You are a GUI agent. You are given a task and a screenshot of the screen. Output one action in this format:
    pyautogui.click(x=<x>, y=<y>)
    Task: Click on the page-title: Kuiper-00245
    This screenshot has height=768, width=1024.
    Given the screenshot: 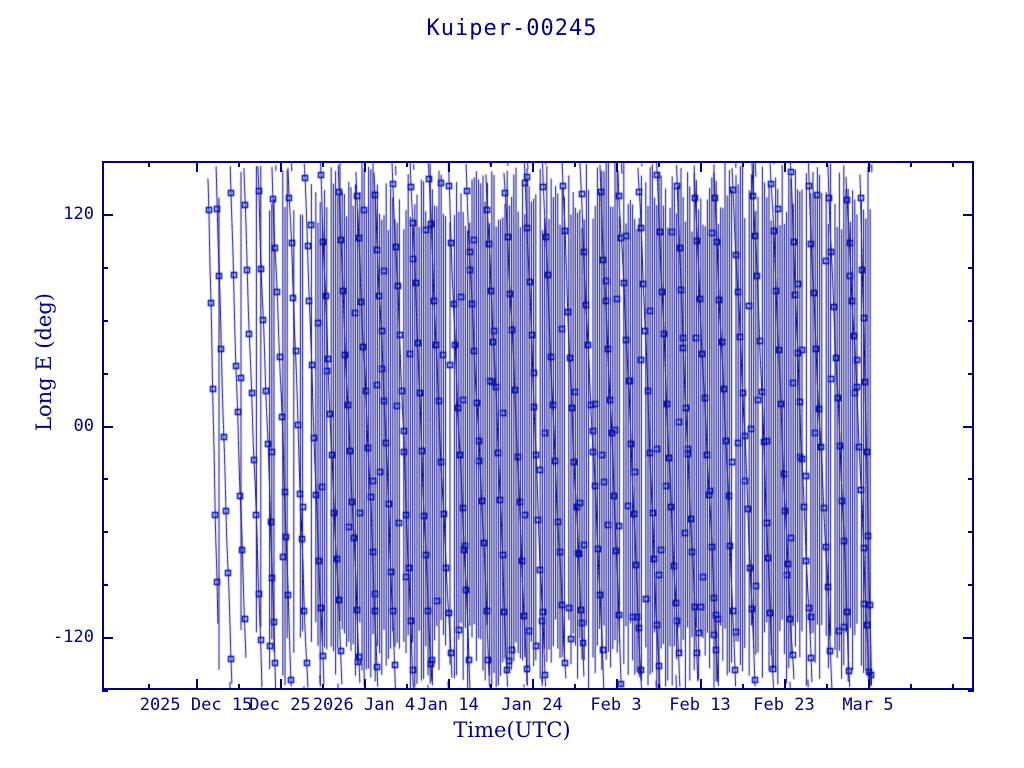 What is the action you would take?
    pyautogui.click(x=512, y=28)
    